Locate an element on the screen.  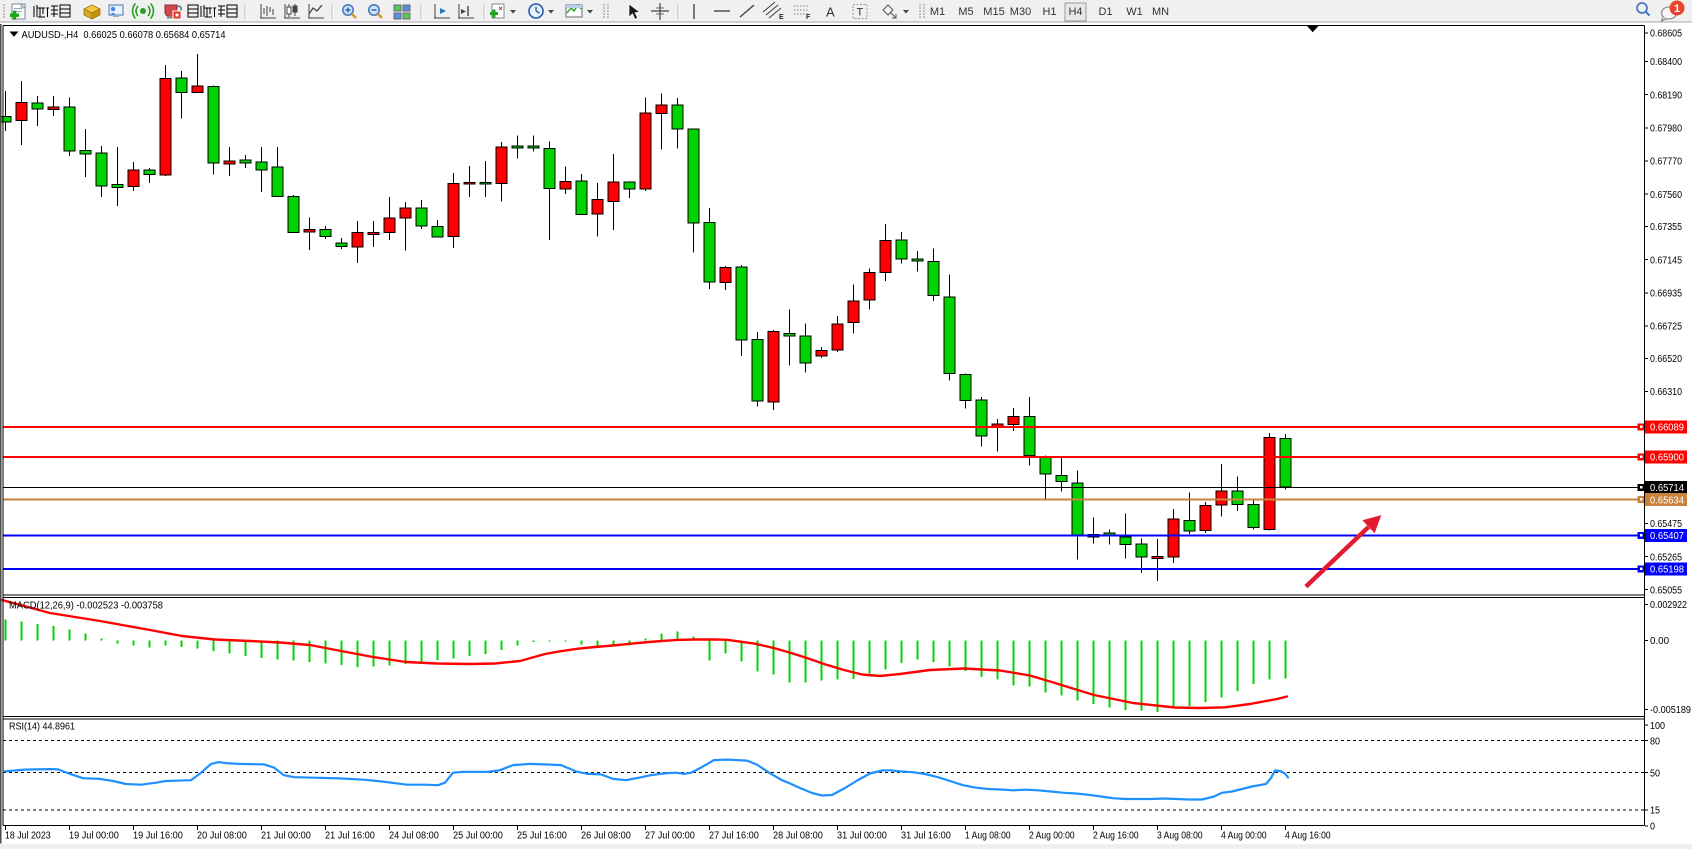
svg-text: 27 Jul 16:00 is located at coordinates (734, 836).